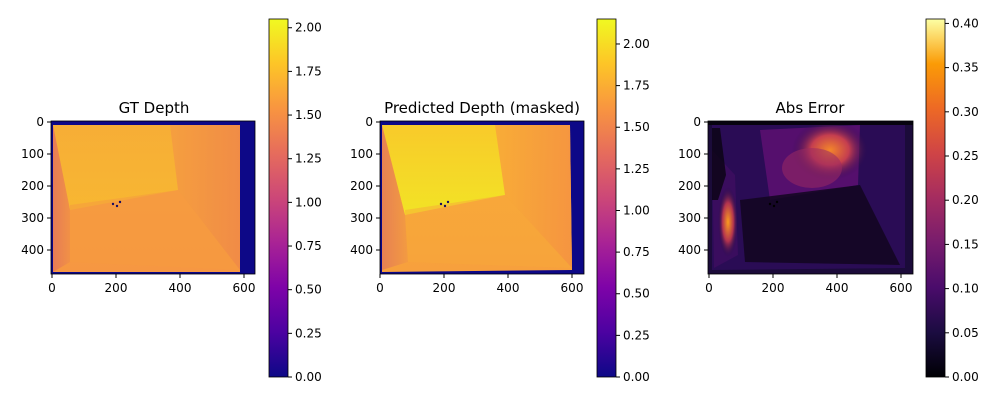  What do you see at coordinates (965, 289) in the screenshot?
I see `colorbar-tick-label: 0.10` at bounding box center [965, 289].